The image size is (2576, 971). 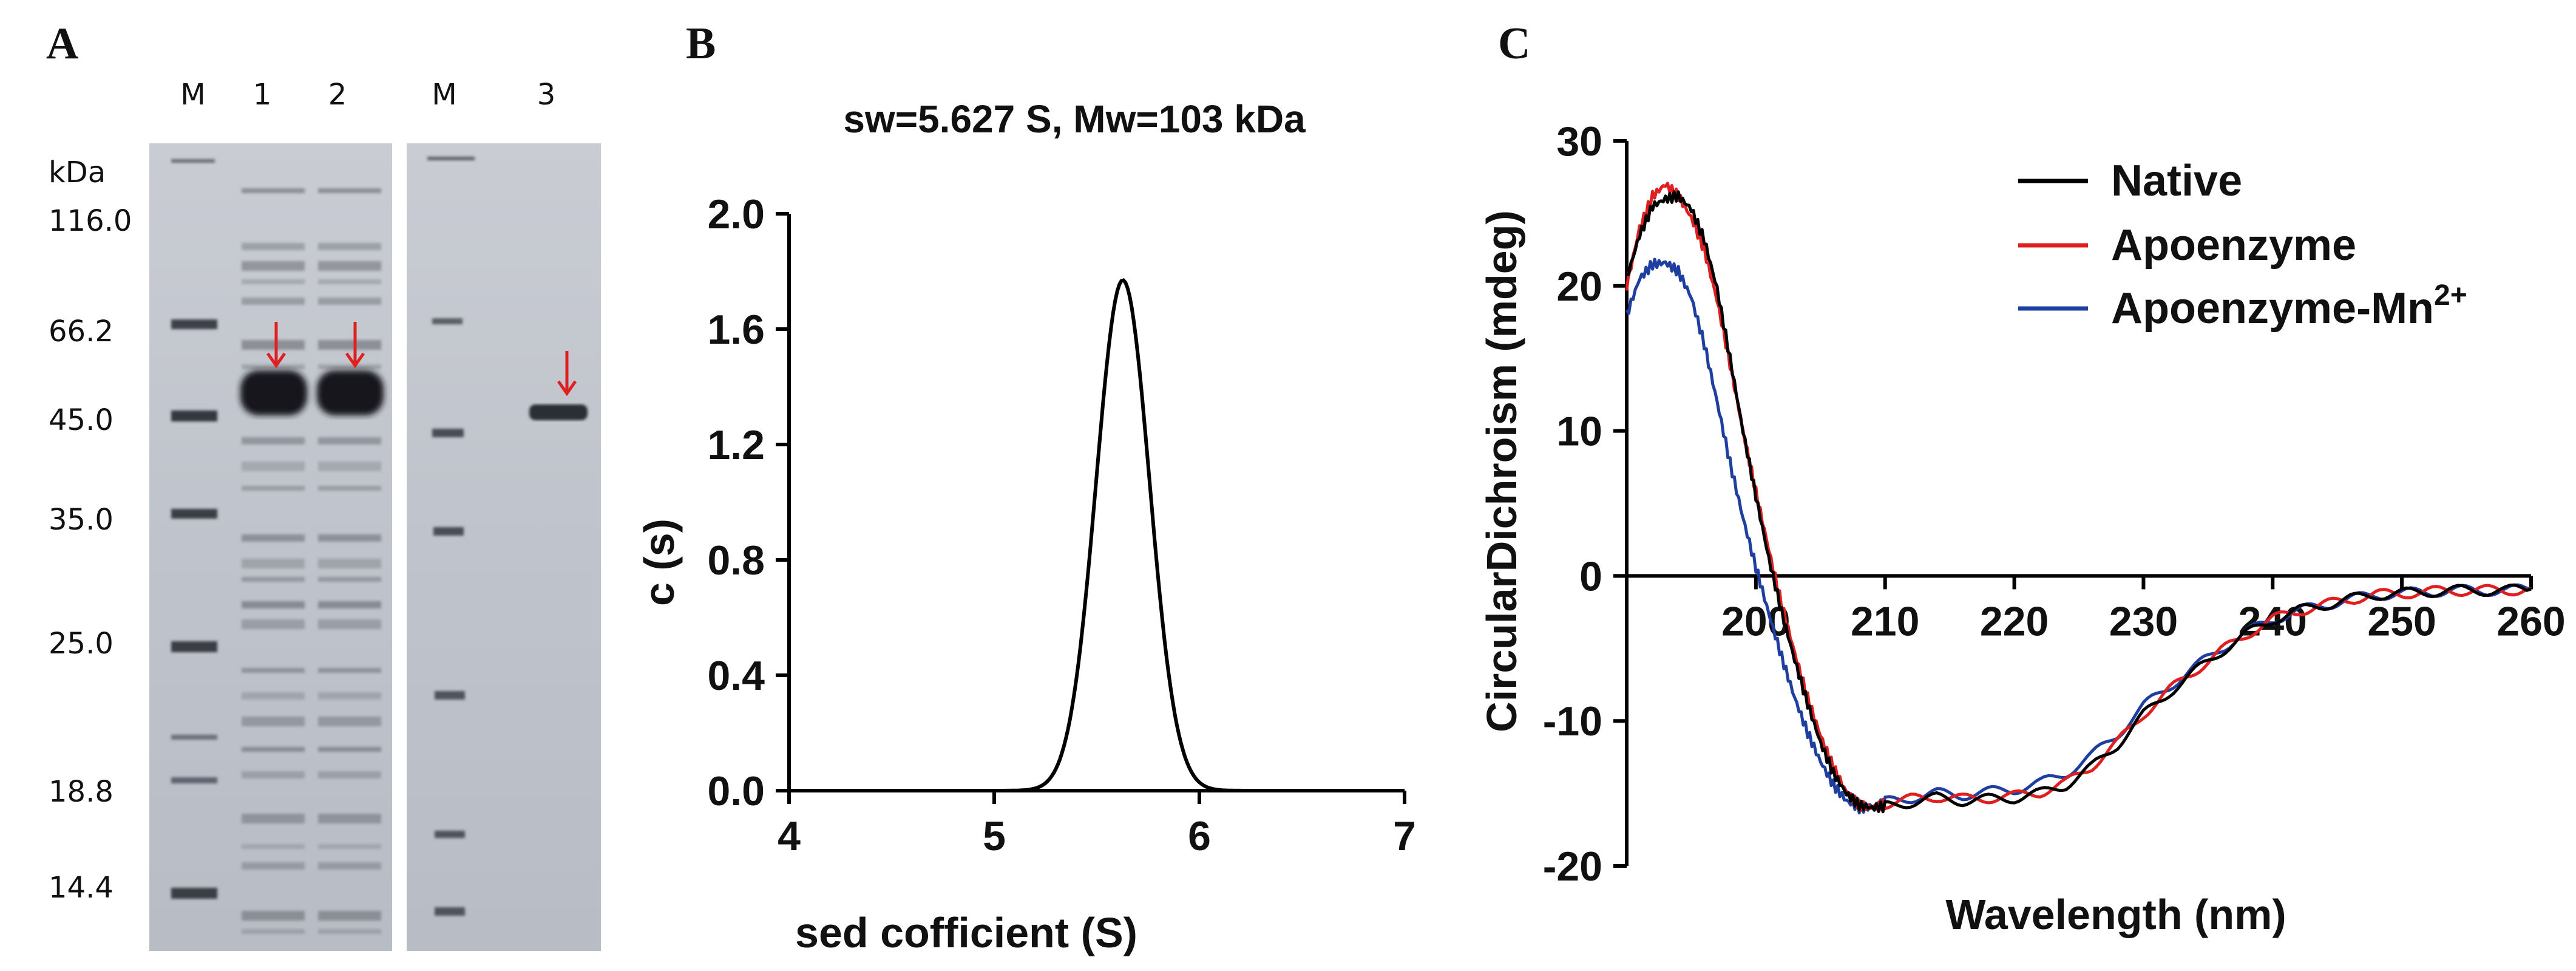 I want to click on chart-b-y-tick-label: 1.6, so click(x=736, y=330).